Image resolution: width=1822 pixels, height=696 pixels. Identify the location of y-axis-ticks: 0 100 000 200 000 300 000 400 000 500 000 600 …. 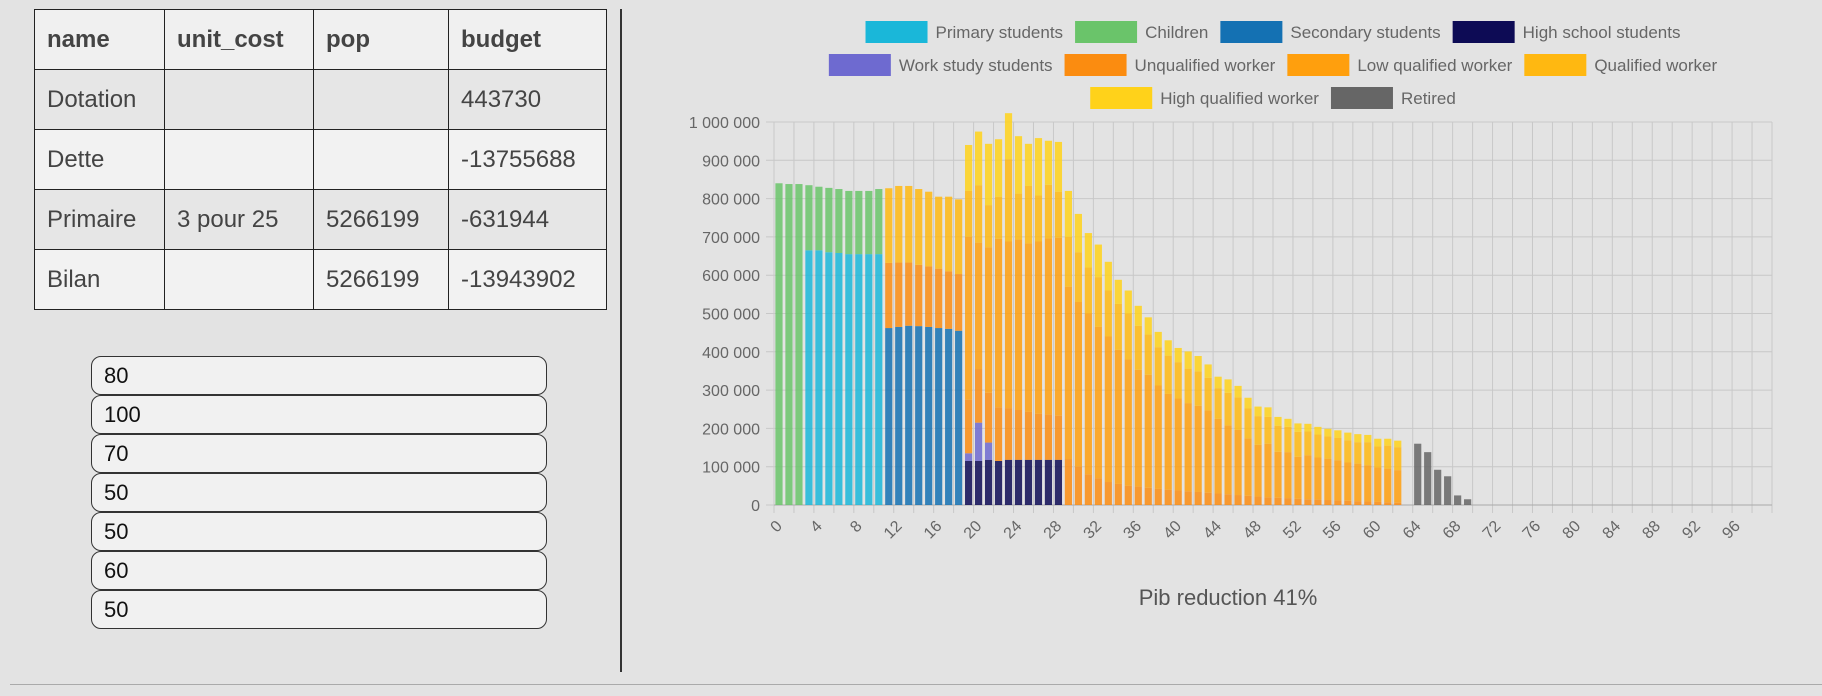
(724, 315).